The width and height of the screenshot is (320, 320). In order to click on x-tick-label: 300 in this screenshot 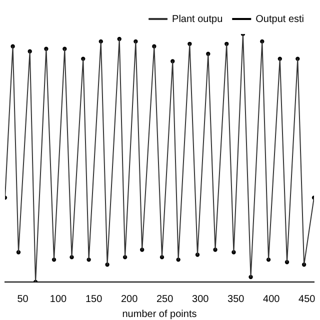, I will do `click(201, 299)`.